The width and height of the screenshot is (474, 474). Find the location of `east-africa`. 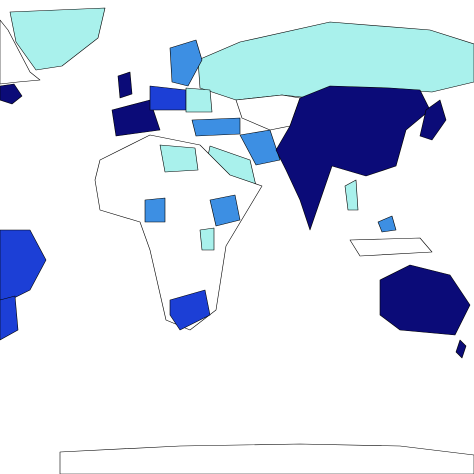

east-africa is located at coordinates (207, 239).